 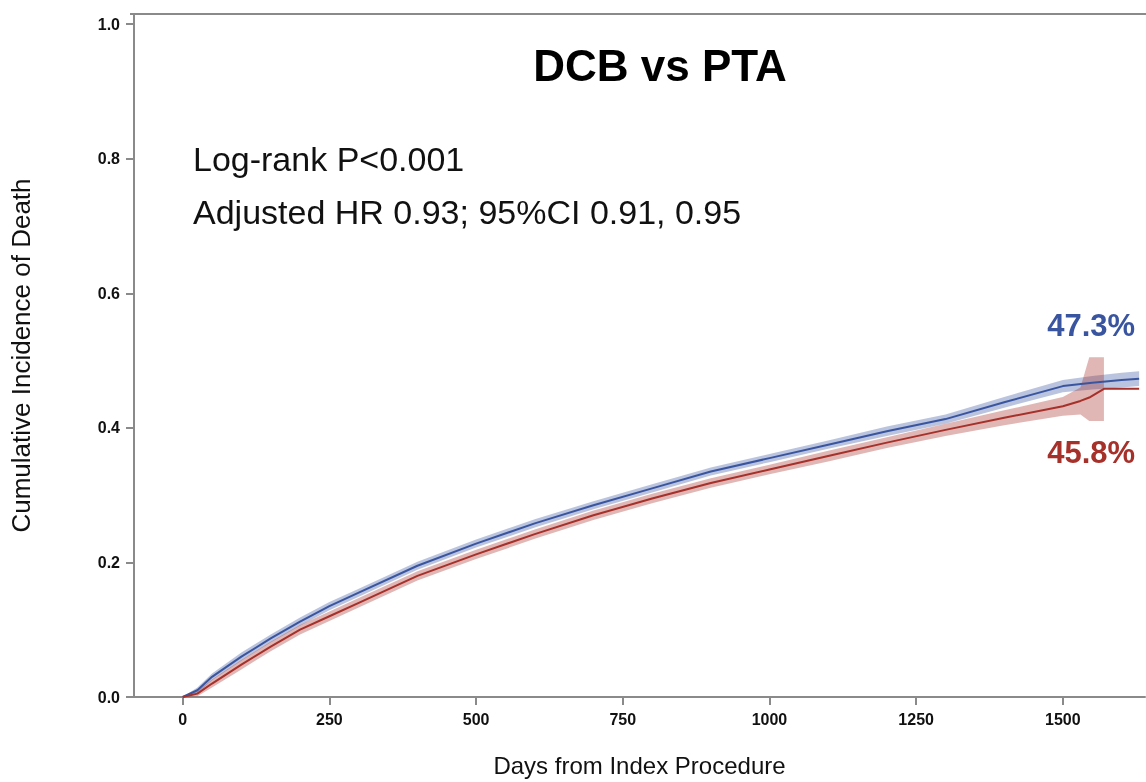 I want to click on data-label: 45.8%, so click(x=1091, y=452).